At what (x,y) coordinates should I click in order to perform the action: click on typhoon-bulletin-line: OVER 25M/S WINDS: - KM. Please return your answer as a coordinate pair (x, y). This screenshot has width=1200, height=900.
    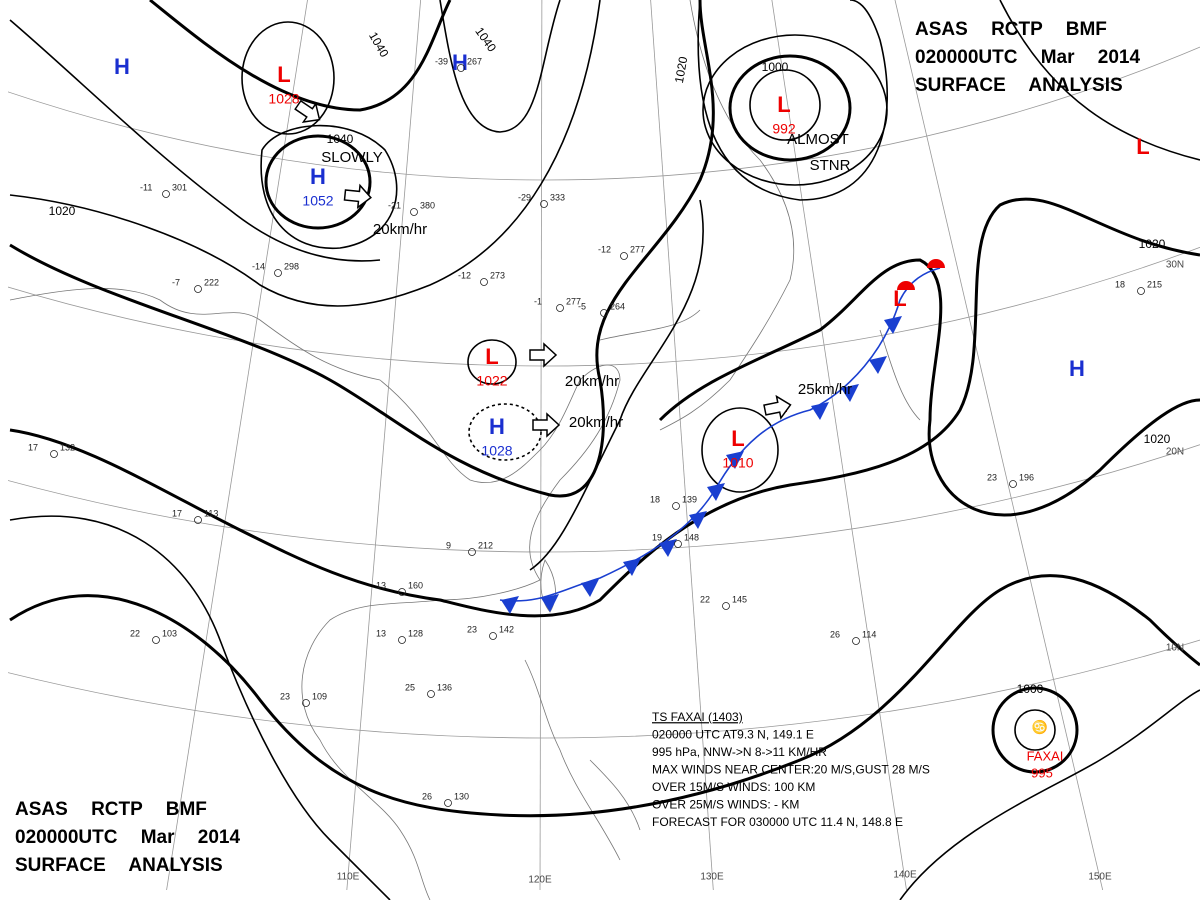
    Looking at the image, I should click on (725, 805).